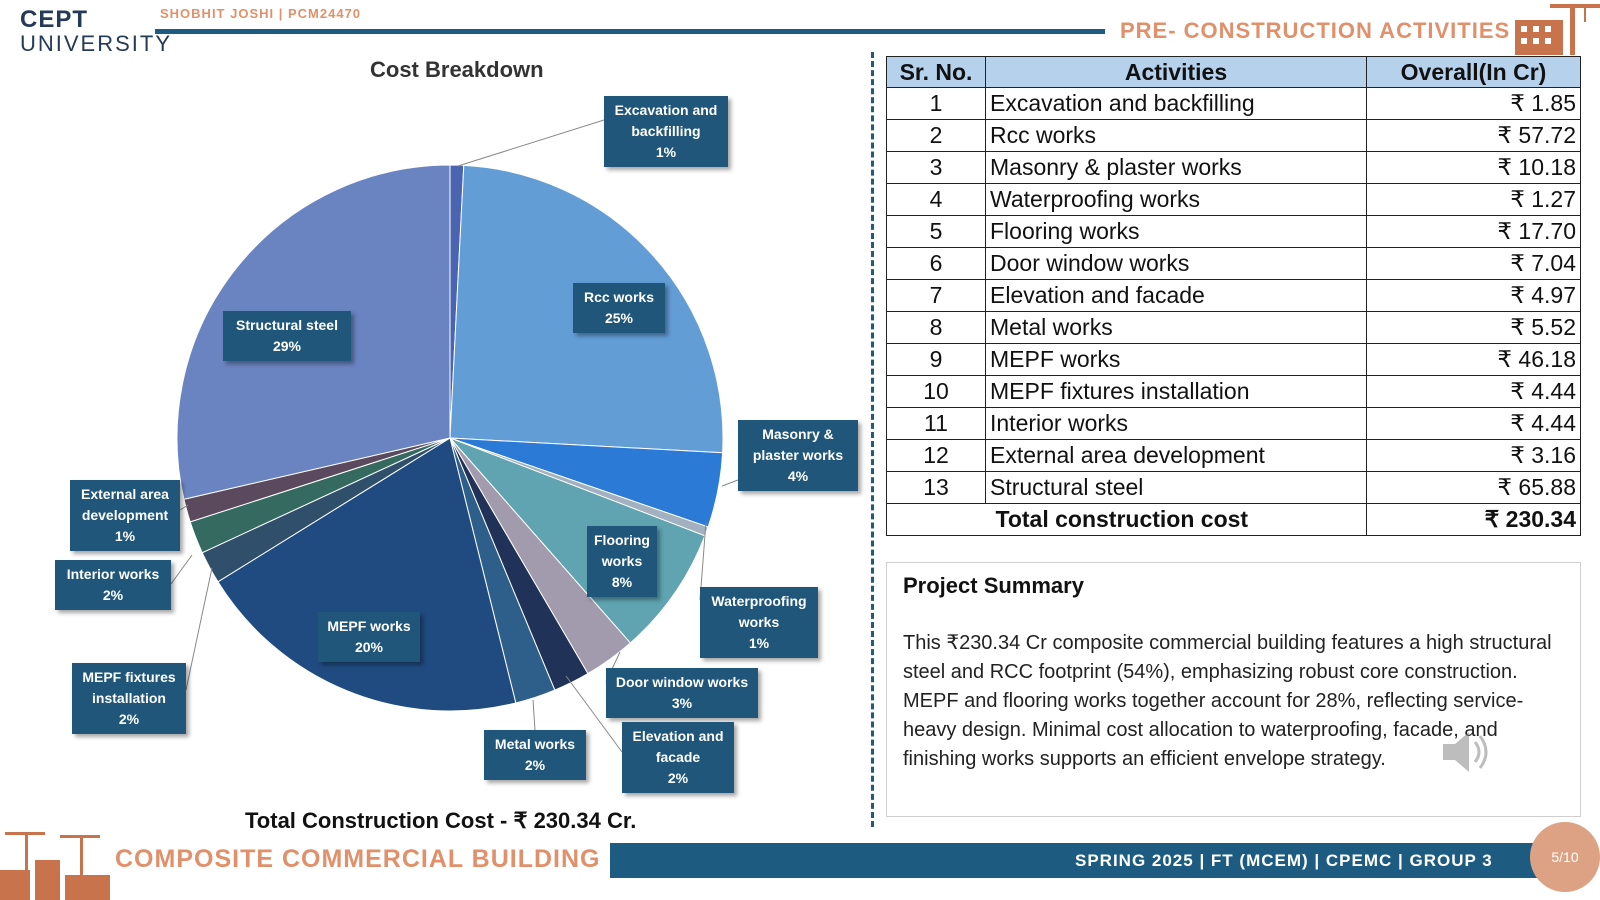  What do you see at coordinates (1473, 72) in the screenshot?
I see `header-overall: Overall(In Cr)` at bounding box center [1473, 72].